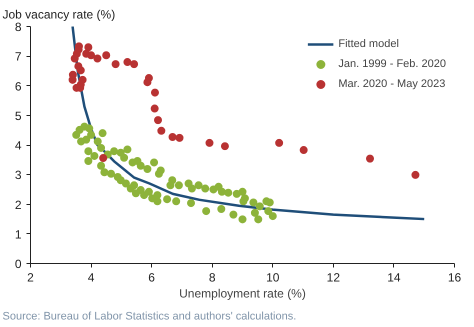  Describe the element at coordinates (242, 293) in the screenshot. I see `x-axis-title: Unemployment rate (%)` at that location.